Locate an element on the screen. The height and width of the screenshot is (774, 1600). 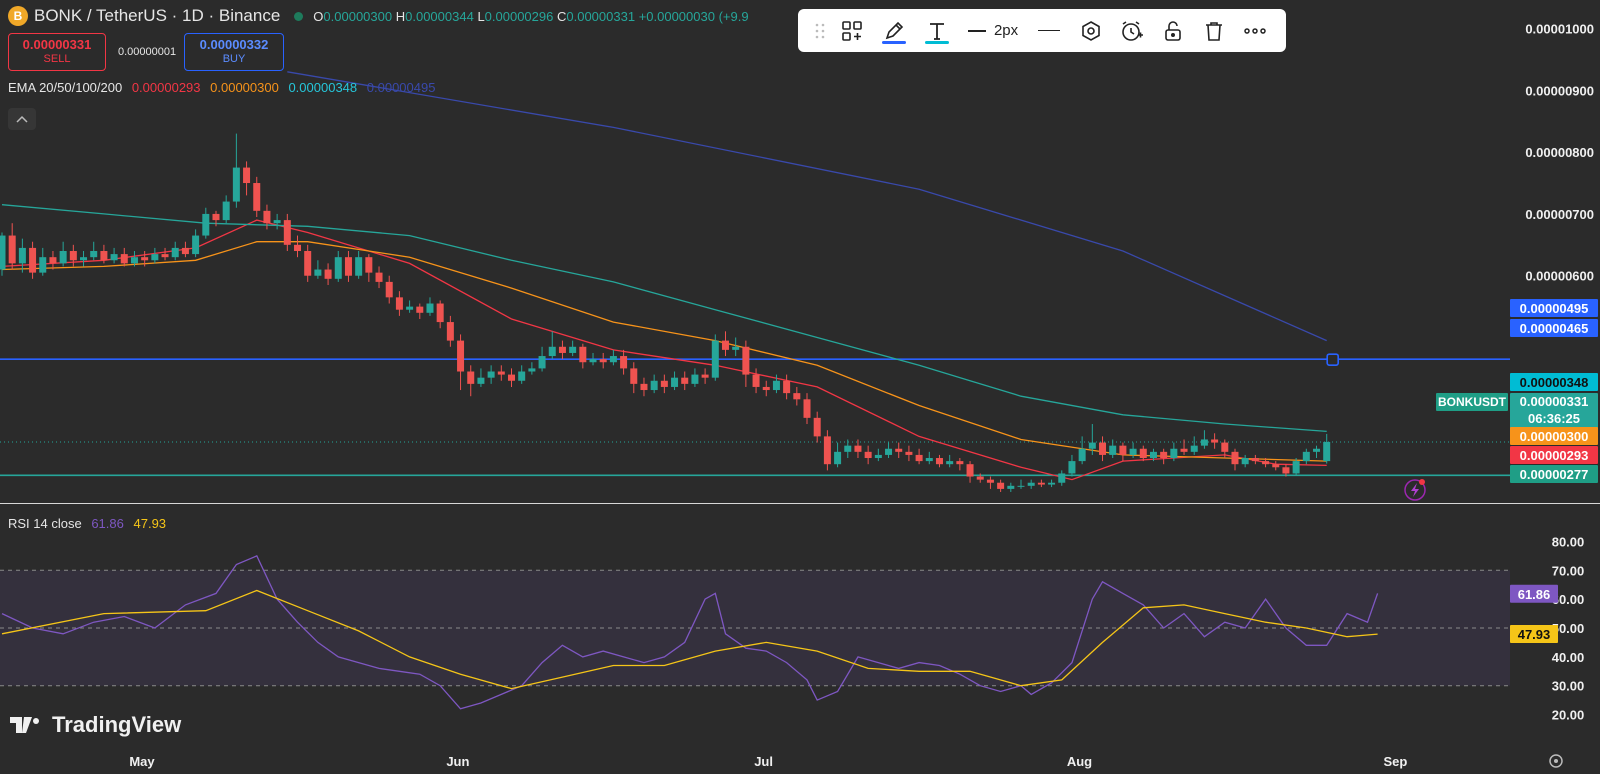
settings-gear-icon is located at coordinates (1556, 761).